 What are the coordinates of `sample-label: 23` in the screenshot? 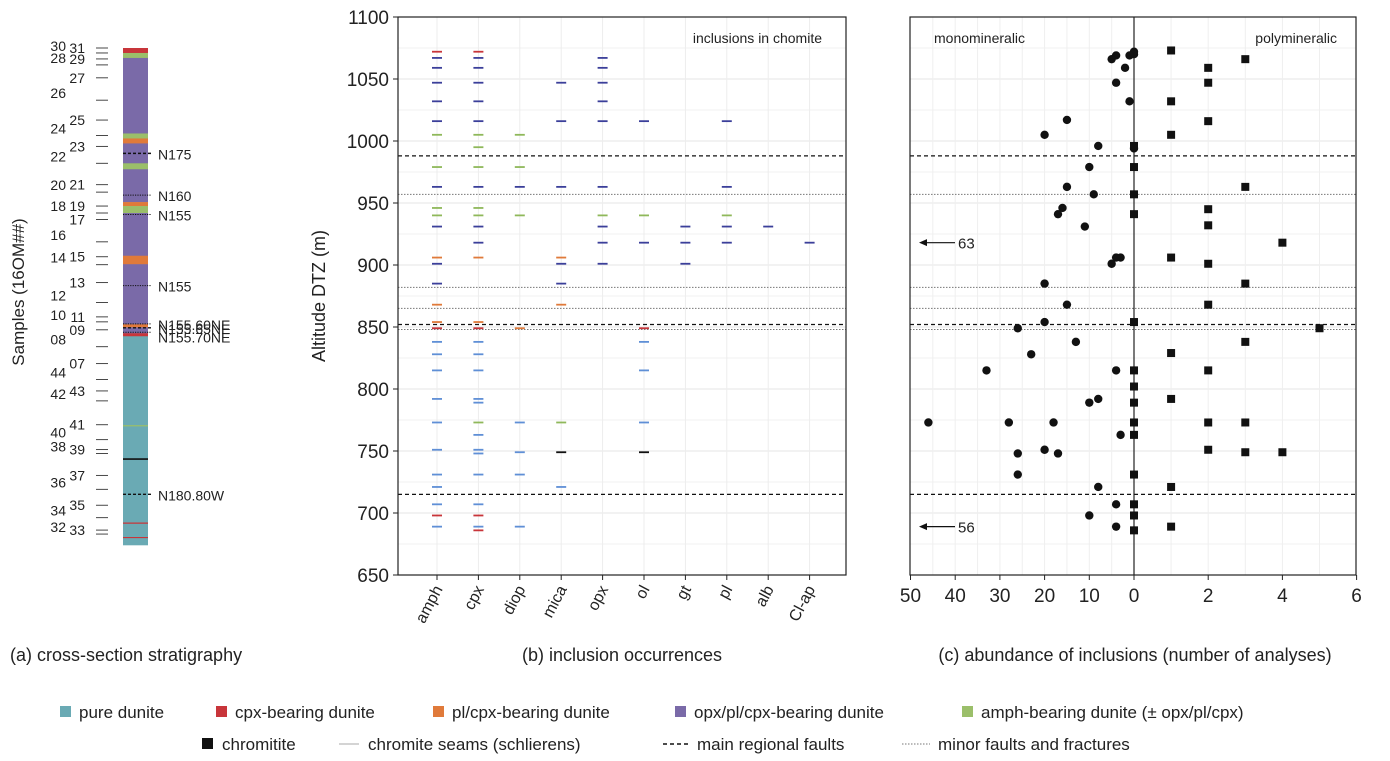 It's located at (77, 146).